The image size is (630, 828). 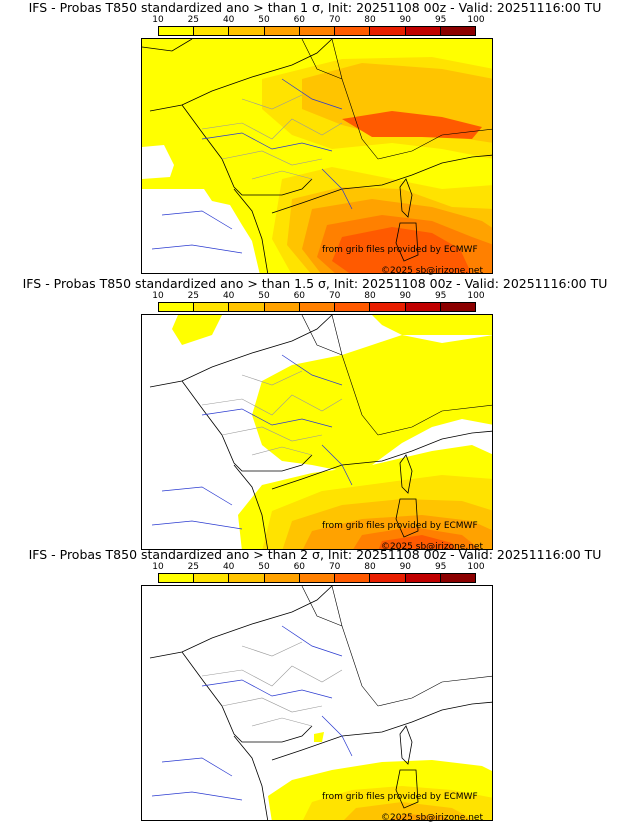 What do you see at coordinates (167, 45) in the screenshot?
I see `coastline-britain` at bounding box center [167, 45].